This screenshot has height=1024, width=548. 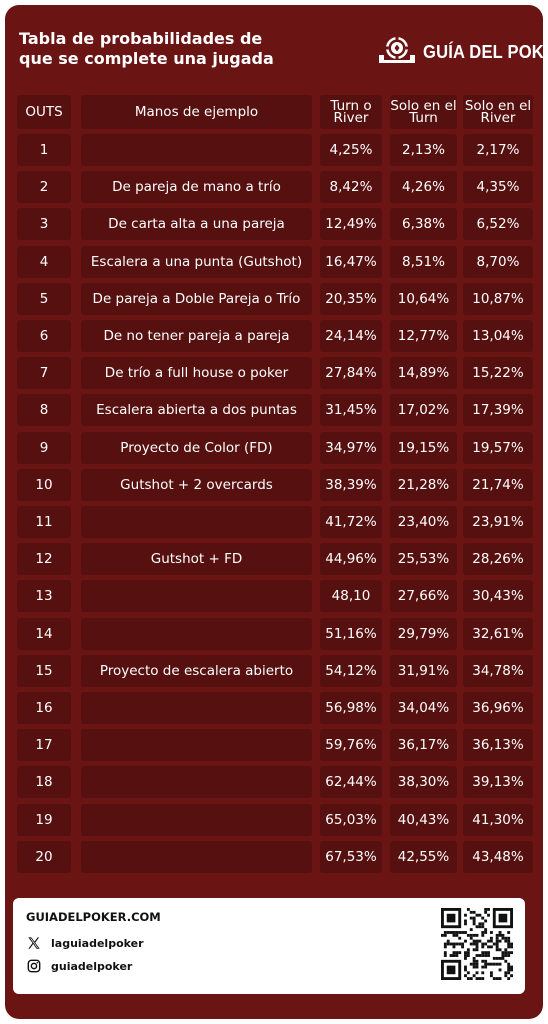 I want to click on cell-river-only: 19,57%, so click(x=498, y=447).